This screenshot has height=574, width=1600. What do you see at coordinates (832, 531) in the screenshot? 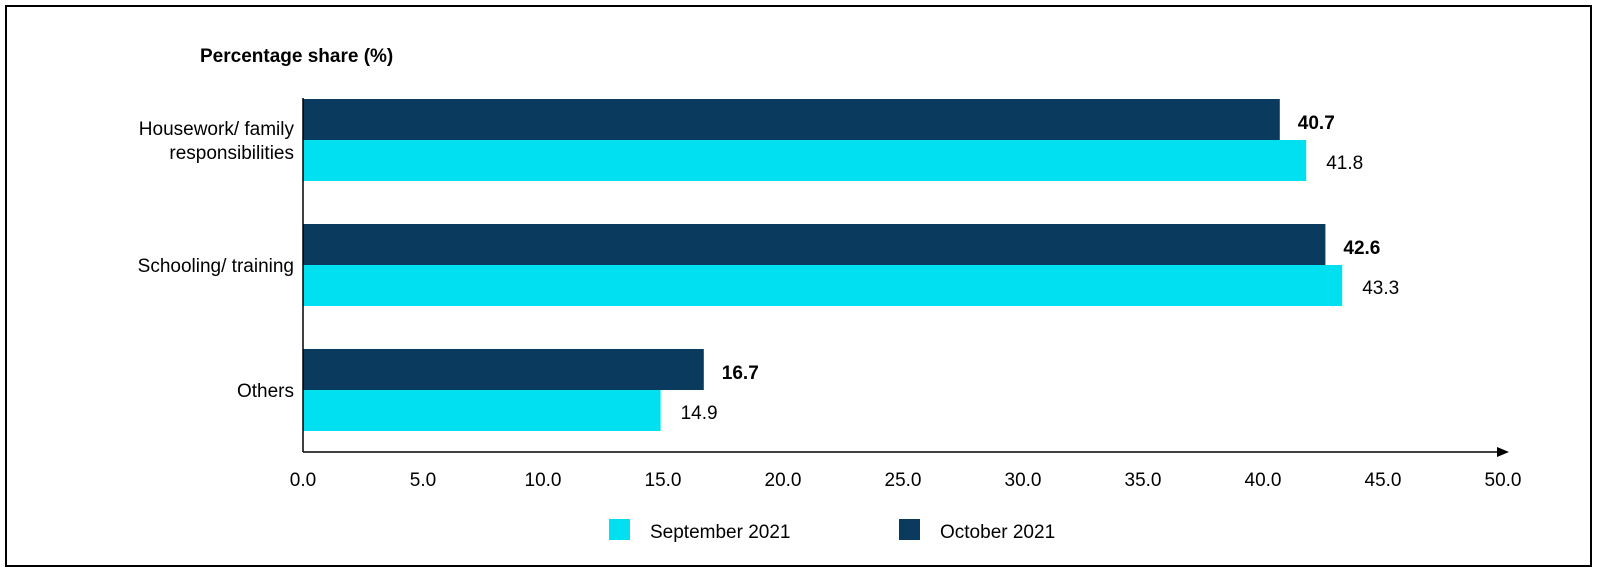
I see `legend: September 2021 October 2021` at bounding box center [832, 531].